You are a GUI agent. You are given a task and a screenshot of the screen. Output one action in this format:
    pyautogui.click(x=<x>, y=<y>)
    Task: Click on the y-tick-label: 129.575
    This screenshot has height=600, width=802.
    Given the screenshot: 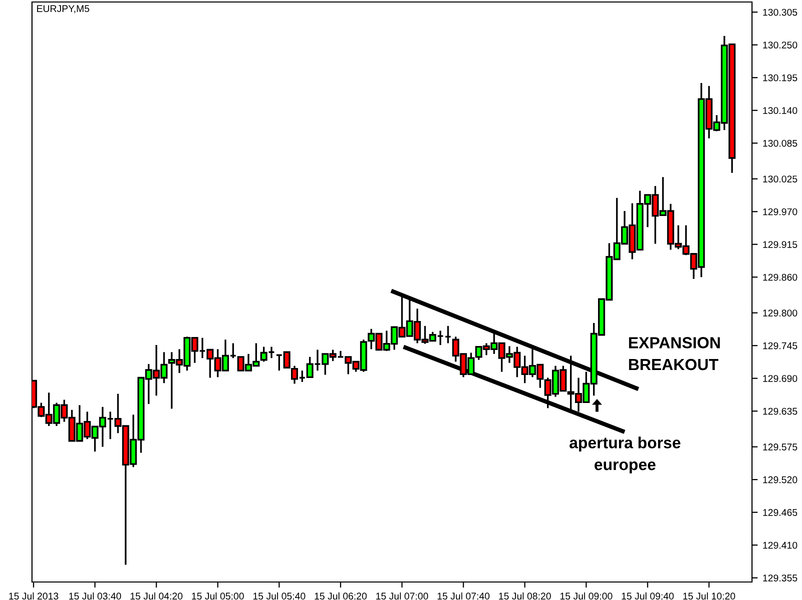 What is the action you would take?
    pyautogui.click(x=780, y=447)
    